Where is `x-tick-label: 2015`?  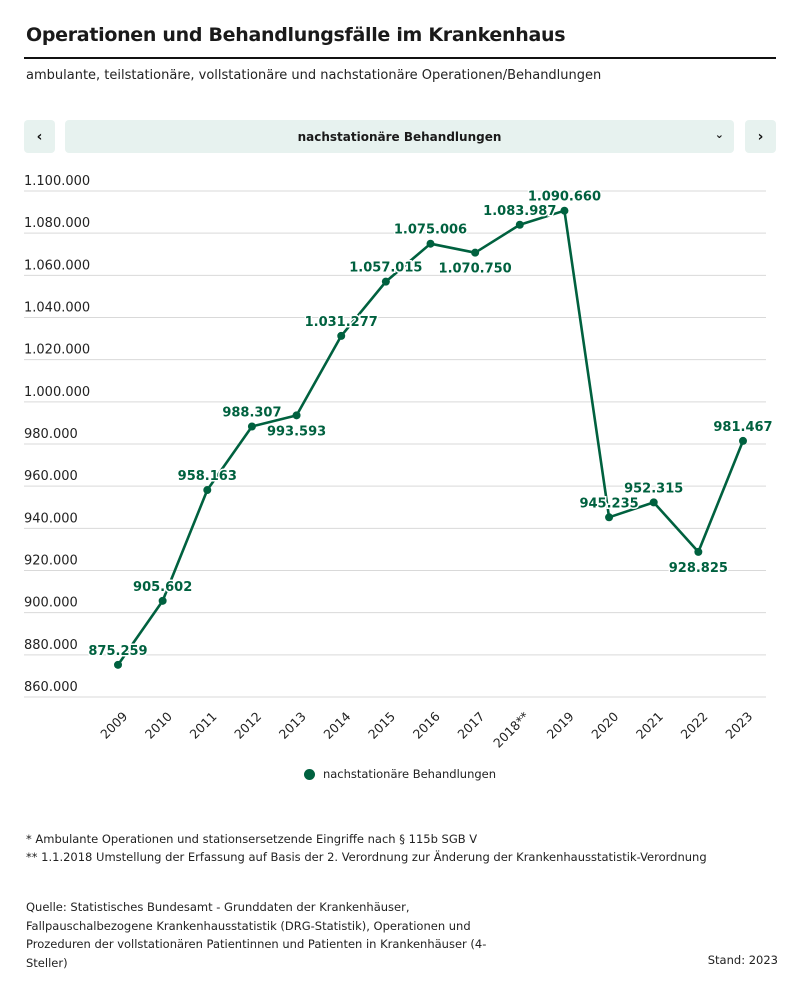
x-tick-label: 2015 is located at coordinates (381, 725).